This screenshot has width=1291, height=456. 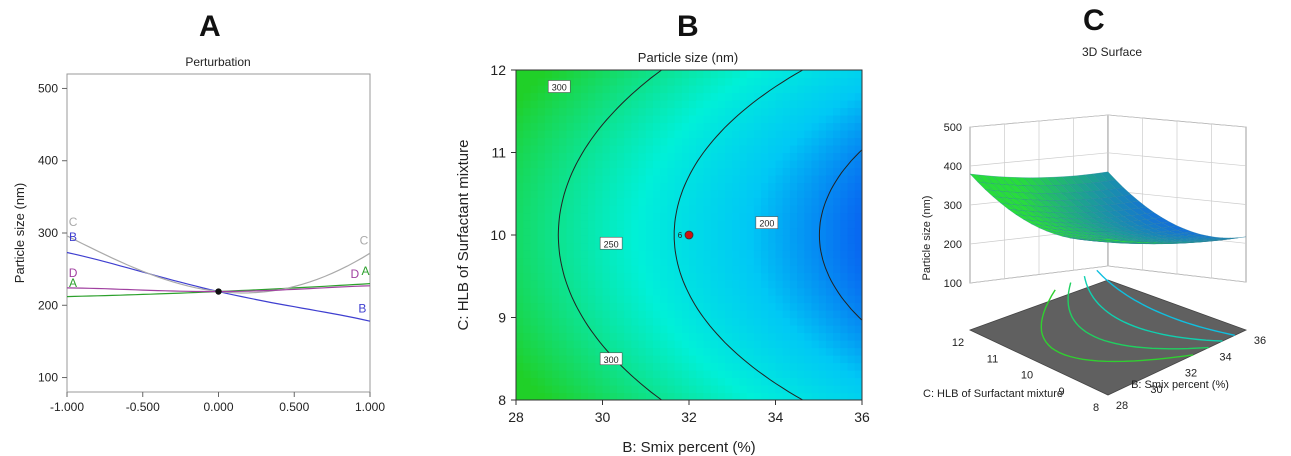 I want to click on surface-y-tick-label: 8, so click(x=1096, y=408).